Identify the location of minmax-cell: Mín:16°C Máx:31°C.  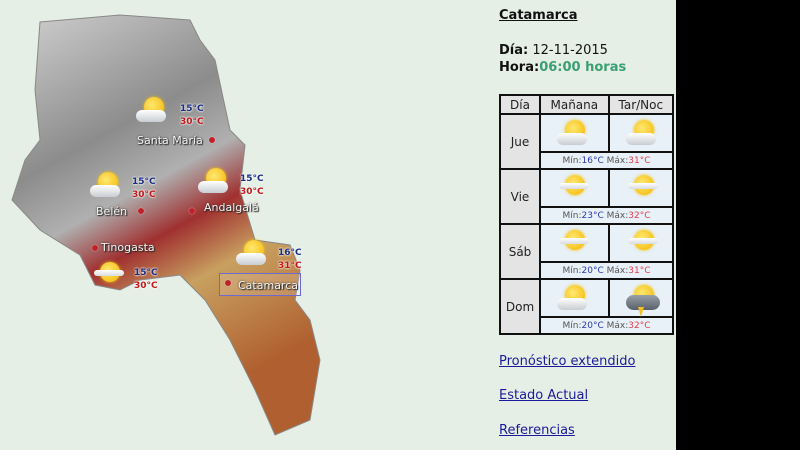
(606, 160).